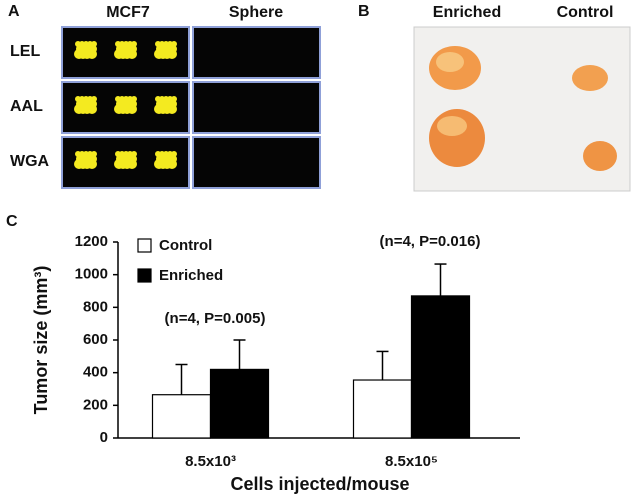  Describe the element at coordinates (364, 11) in the screenshot. I see `panel-label: B` at that location.